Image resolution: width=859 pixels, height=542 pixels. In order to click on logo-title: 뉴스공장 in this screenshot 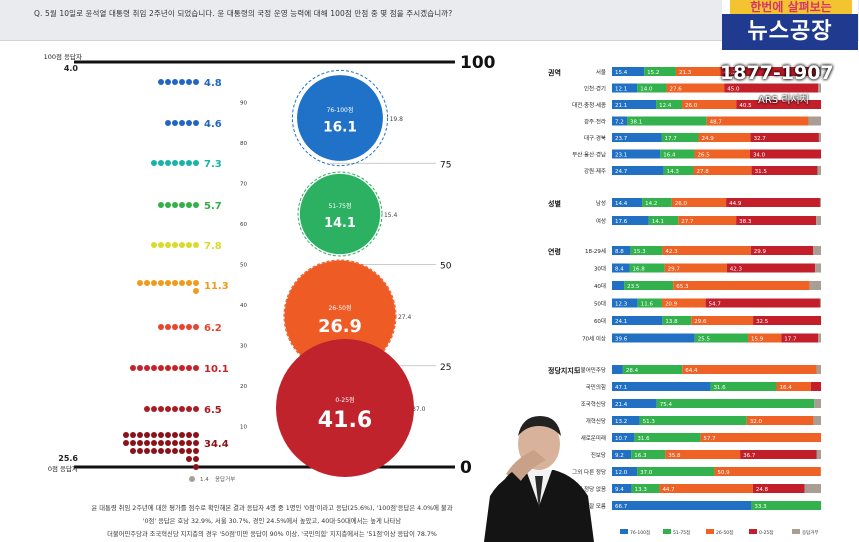, I will do `click(790, 32)`.